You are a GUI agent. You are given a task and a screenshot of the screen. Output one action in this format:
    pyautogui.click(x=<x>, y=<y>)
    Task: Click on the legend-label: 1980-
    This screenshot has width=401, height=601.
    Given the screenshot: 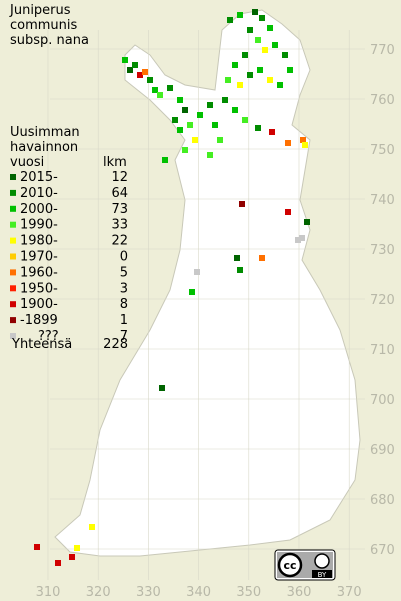 What is the action you would take?
    pyautogui.click(x=39, y=241)
    